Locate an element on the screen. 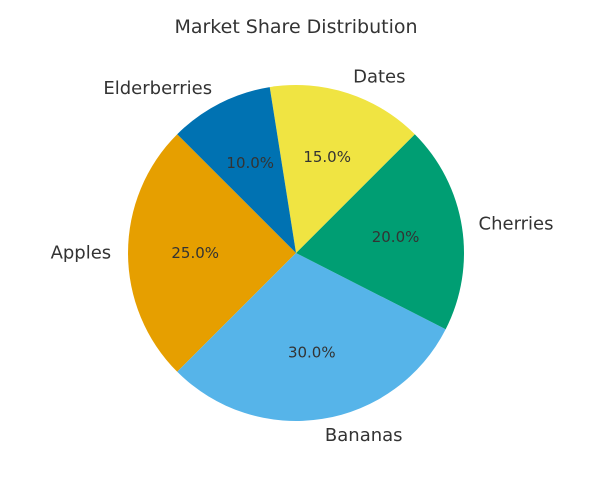 The image size is (600, 480). pie-slice-cherries is located at coordinates (380, 232).